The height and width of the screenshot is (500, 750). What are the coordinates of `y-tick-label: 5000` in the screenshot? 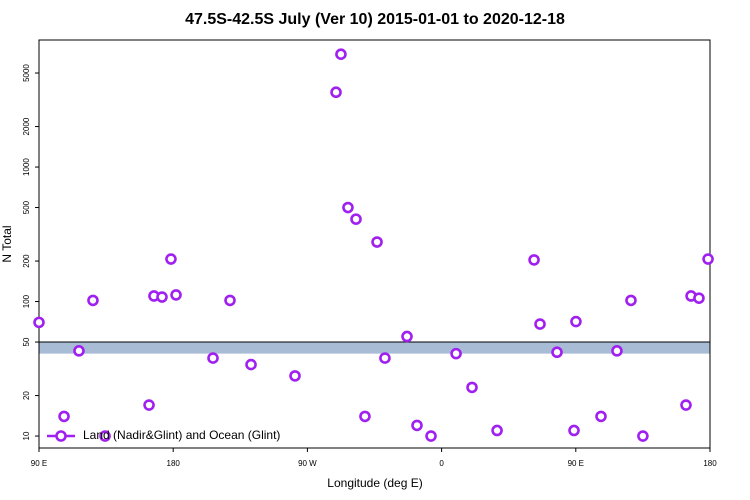 It's located at (26, 73).